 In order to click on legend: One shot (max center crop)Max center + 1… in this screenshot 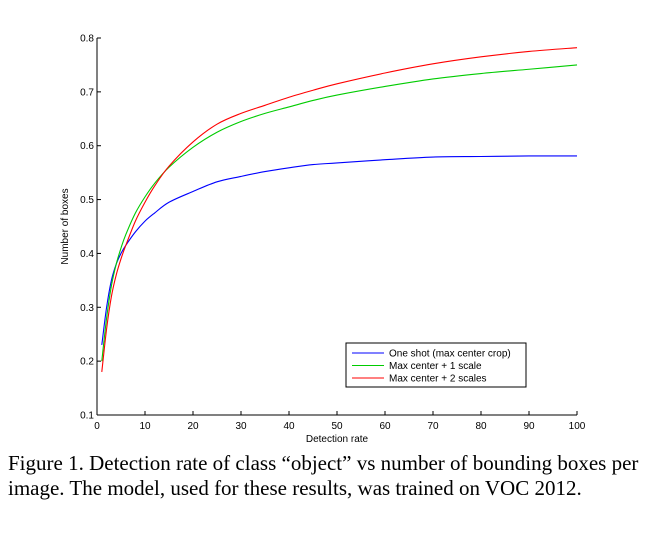, I will do `click(436, 365)`.